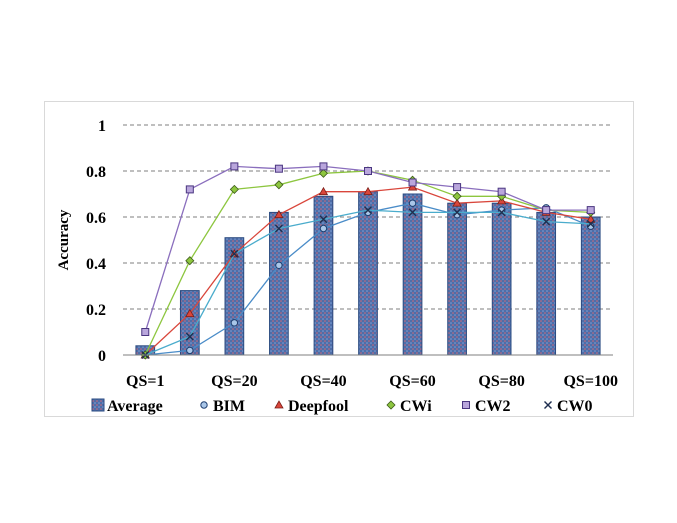 This screenshot has height=523, width=677. Describe the element at coordinates (412, 381) in the screenshot. I see `x-tick-label: QS=60` at that location.